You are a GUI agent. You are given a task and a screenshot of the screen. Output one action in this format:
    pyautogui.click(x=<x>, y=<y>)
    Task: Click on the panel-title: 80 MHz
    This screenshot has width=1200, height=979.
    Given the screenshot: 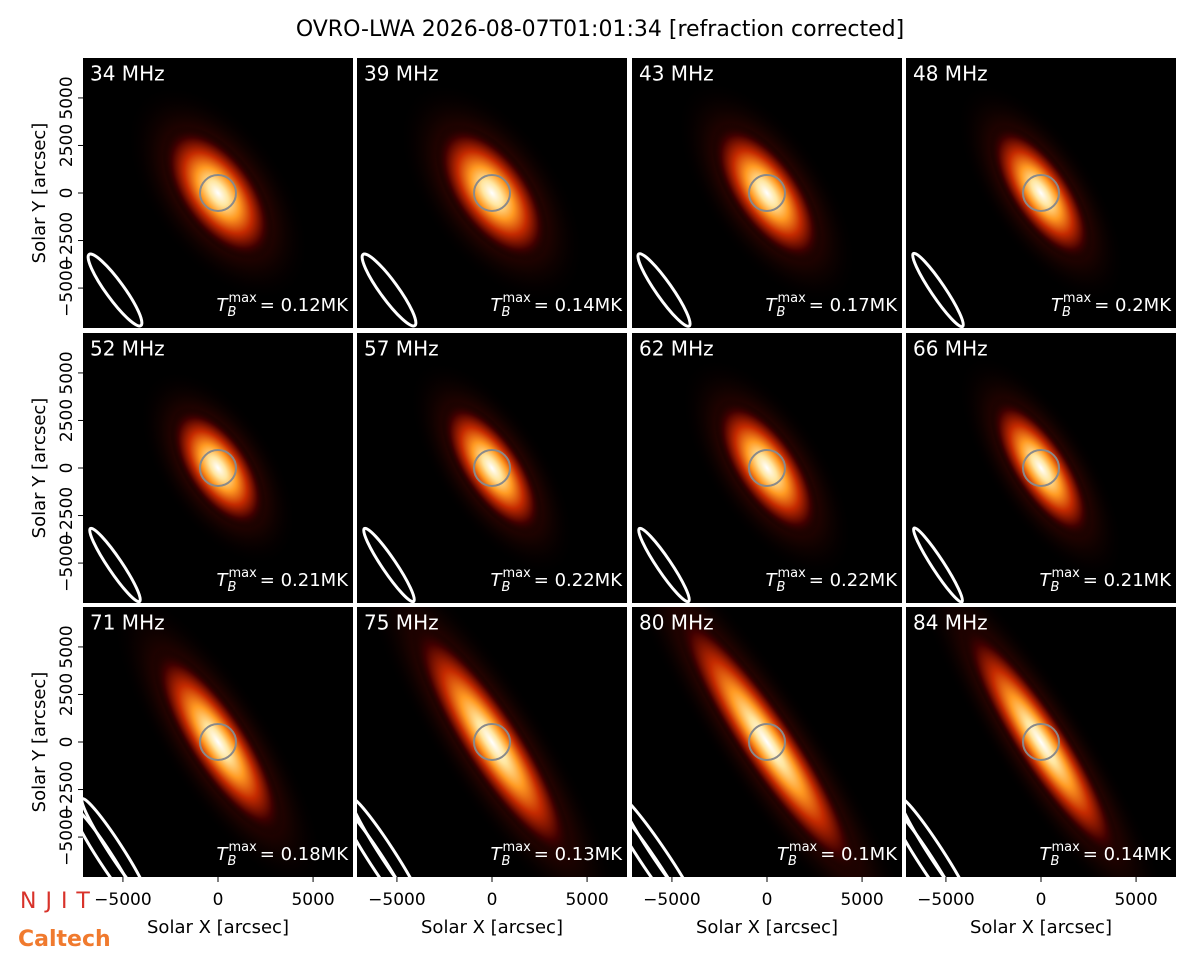 What is the action you would take?
    pyautogui.click(x=676, y=623)
    